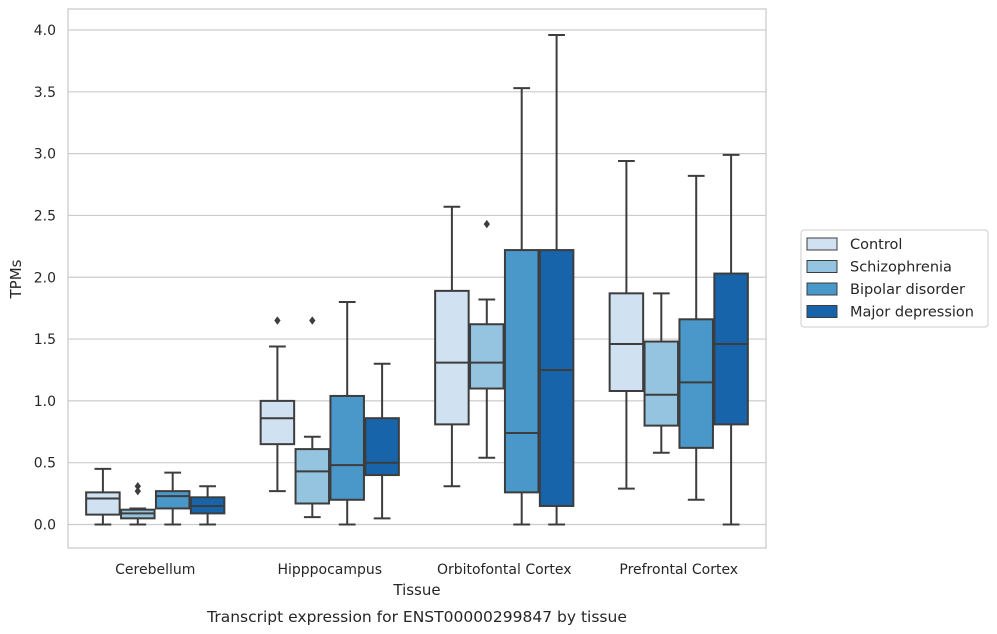  Describe the element at coordinates (901, 268) in the screenshot. I see `legend-label: Schizophrenia` at that location.